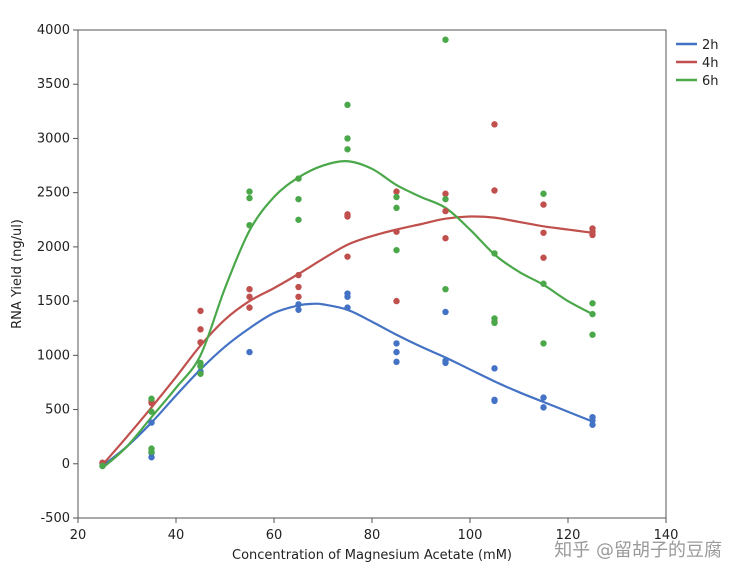 The height and width of the screenshot is (581, 743). I want to click on x-tick-label: 140, so click(666, 535).